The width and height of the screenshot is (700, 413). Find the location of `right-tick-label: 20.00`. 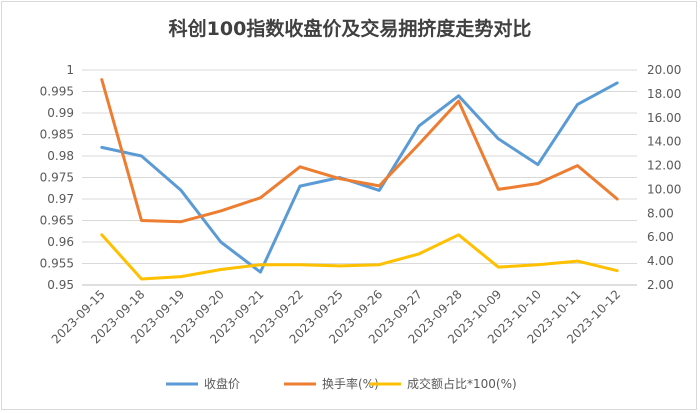

right-tick-label: 20.00 is located at coordinates (664, 70).